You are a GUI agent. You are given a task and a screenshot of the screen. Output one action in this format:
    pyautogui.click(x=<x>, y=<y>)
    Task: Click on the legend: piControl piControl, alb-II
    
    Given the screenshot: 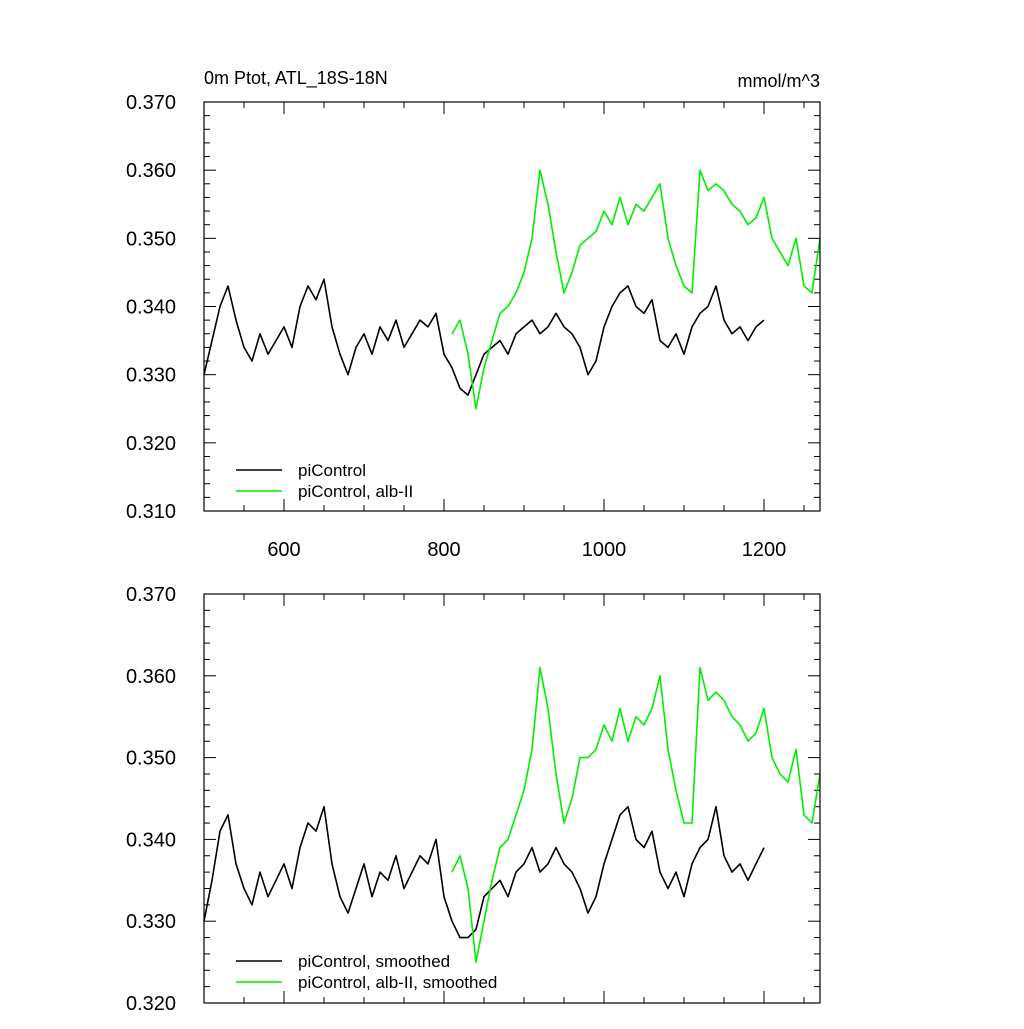 What is the action you would take?
    pyautogui.click(x=324, y=481)
    